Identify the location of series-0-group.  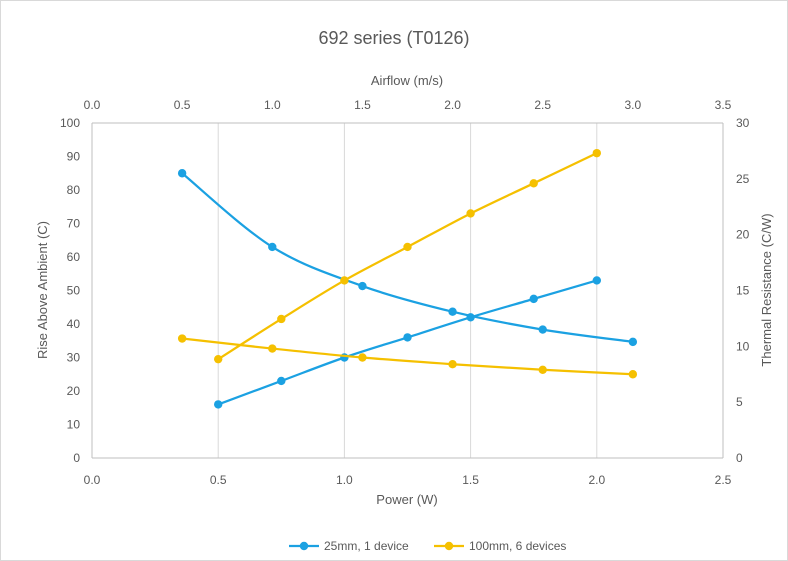
(407, 342).